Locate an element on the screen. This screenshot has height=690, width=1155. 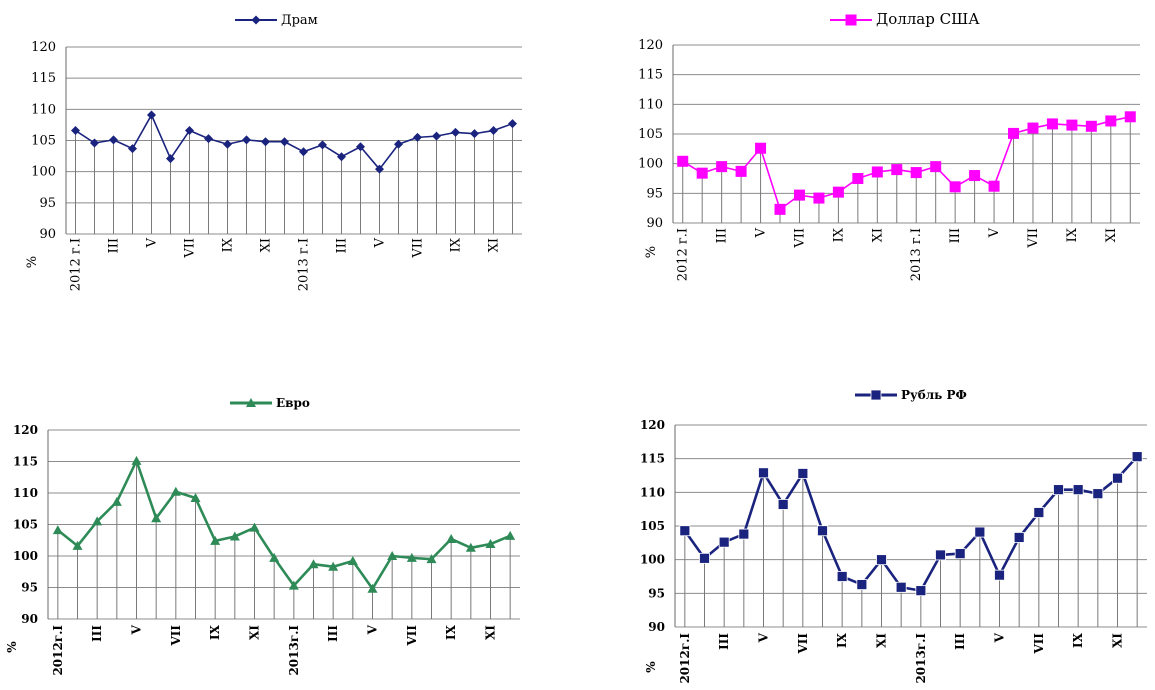
x-tick-label: 2012 г.I is located at coordinates (76, 264).